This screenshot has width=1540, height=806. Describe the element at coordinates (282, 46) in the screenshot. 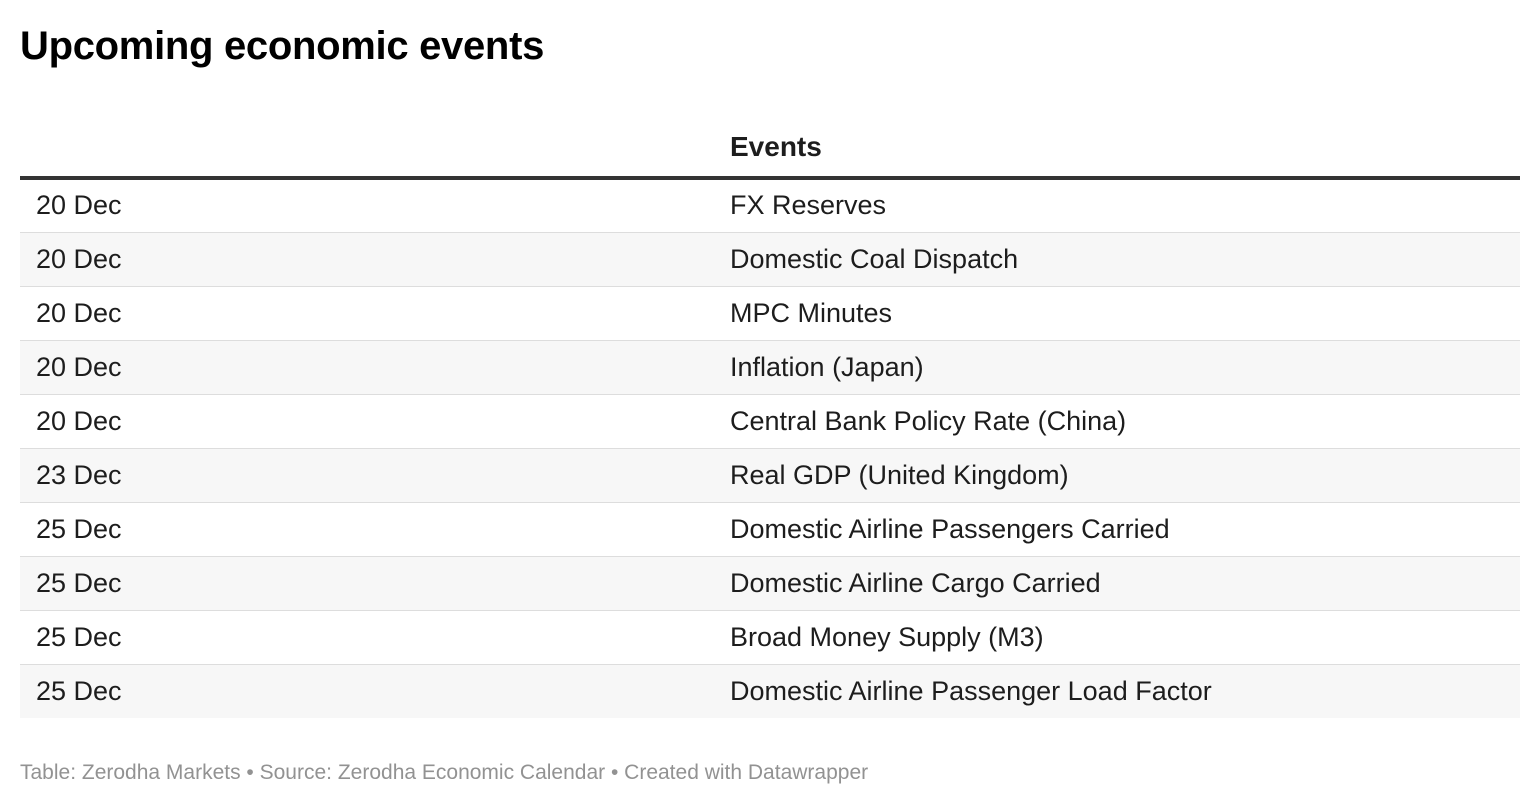

I see `chart-title: Upcoming economic events` at that location.